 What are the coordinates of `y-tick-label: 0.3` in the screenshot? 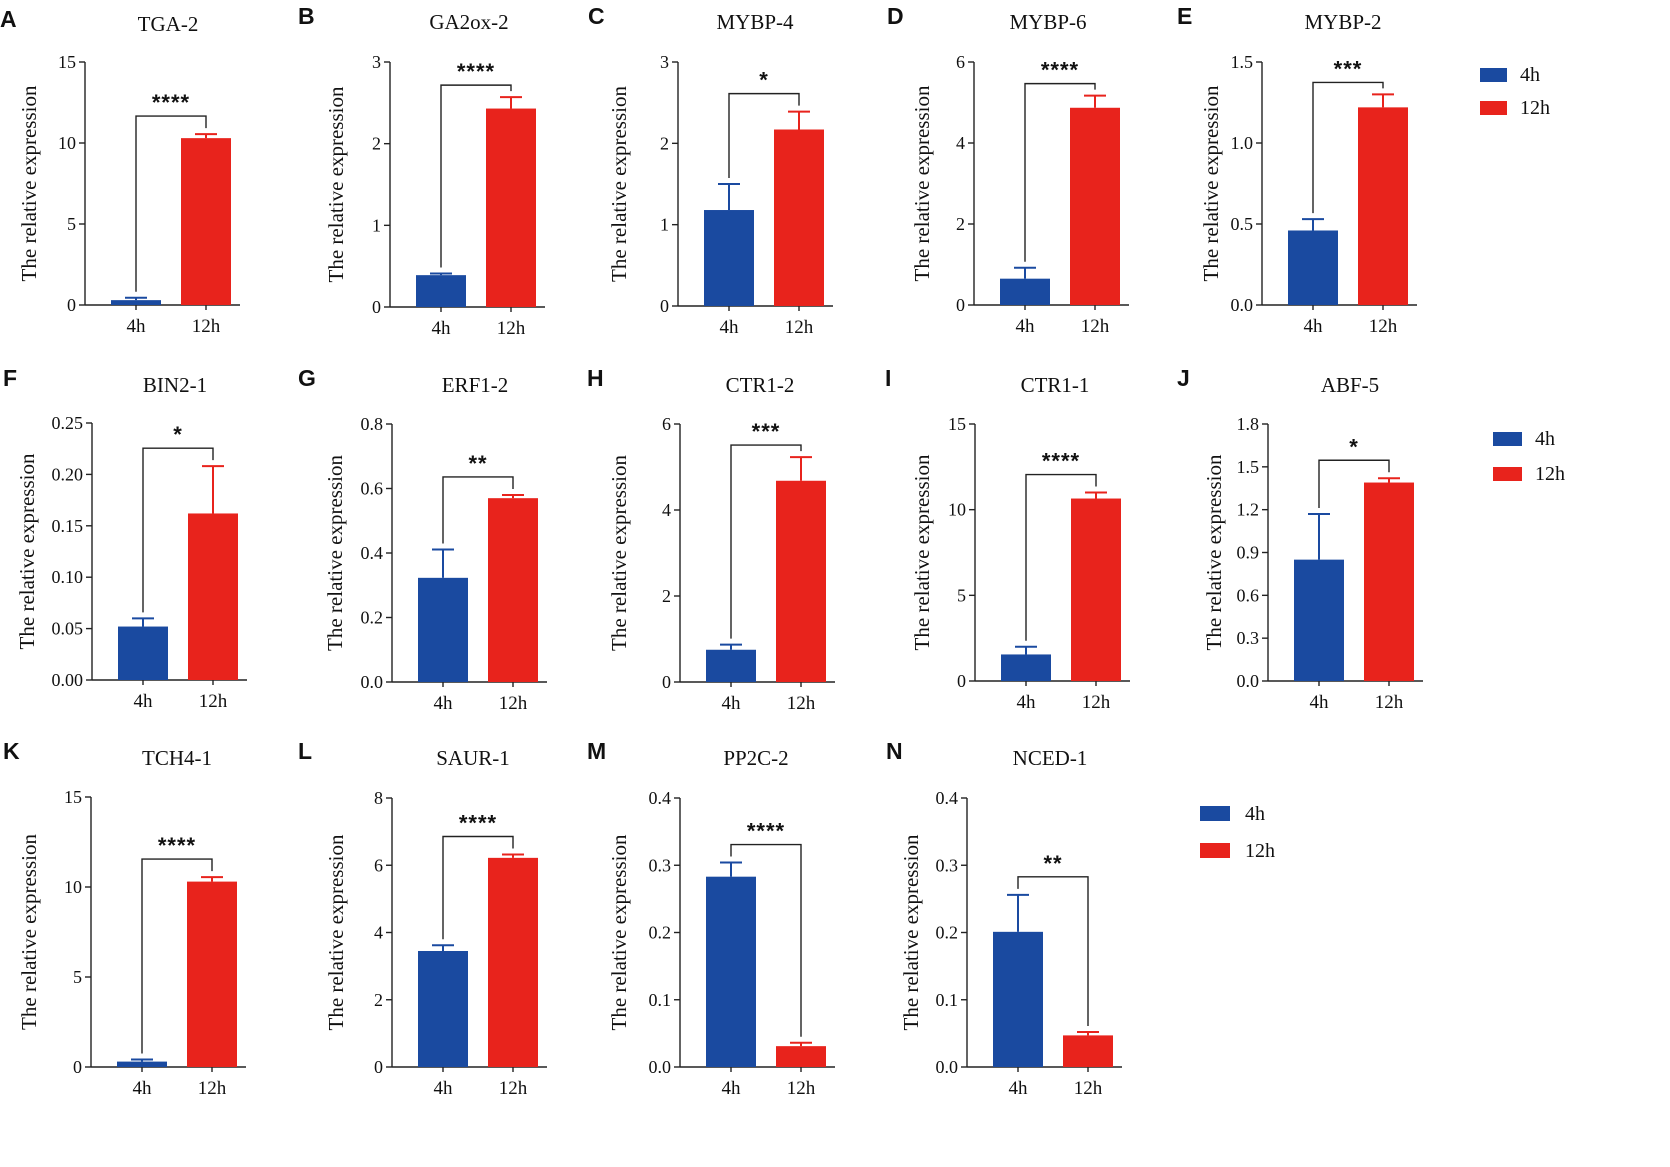 It's located at (660, 865).